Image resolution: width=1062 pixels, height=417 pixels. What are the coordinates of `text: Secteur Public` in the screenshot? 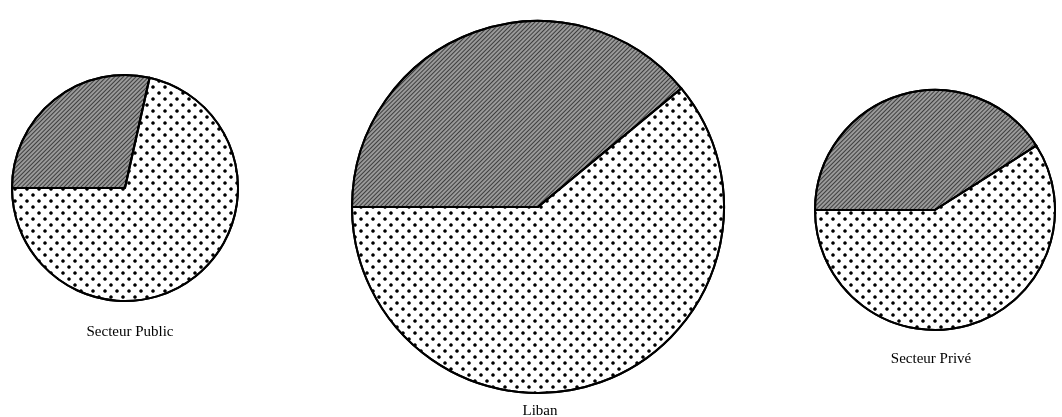 It's located at (130, 330).